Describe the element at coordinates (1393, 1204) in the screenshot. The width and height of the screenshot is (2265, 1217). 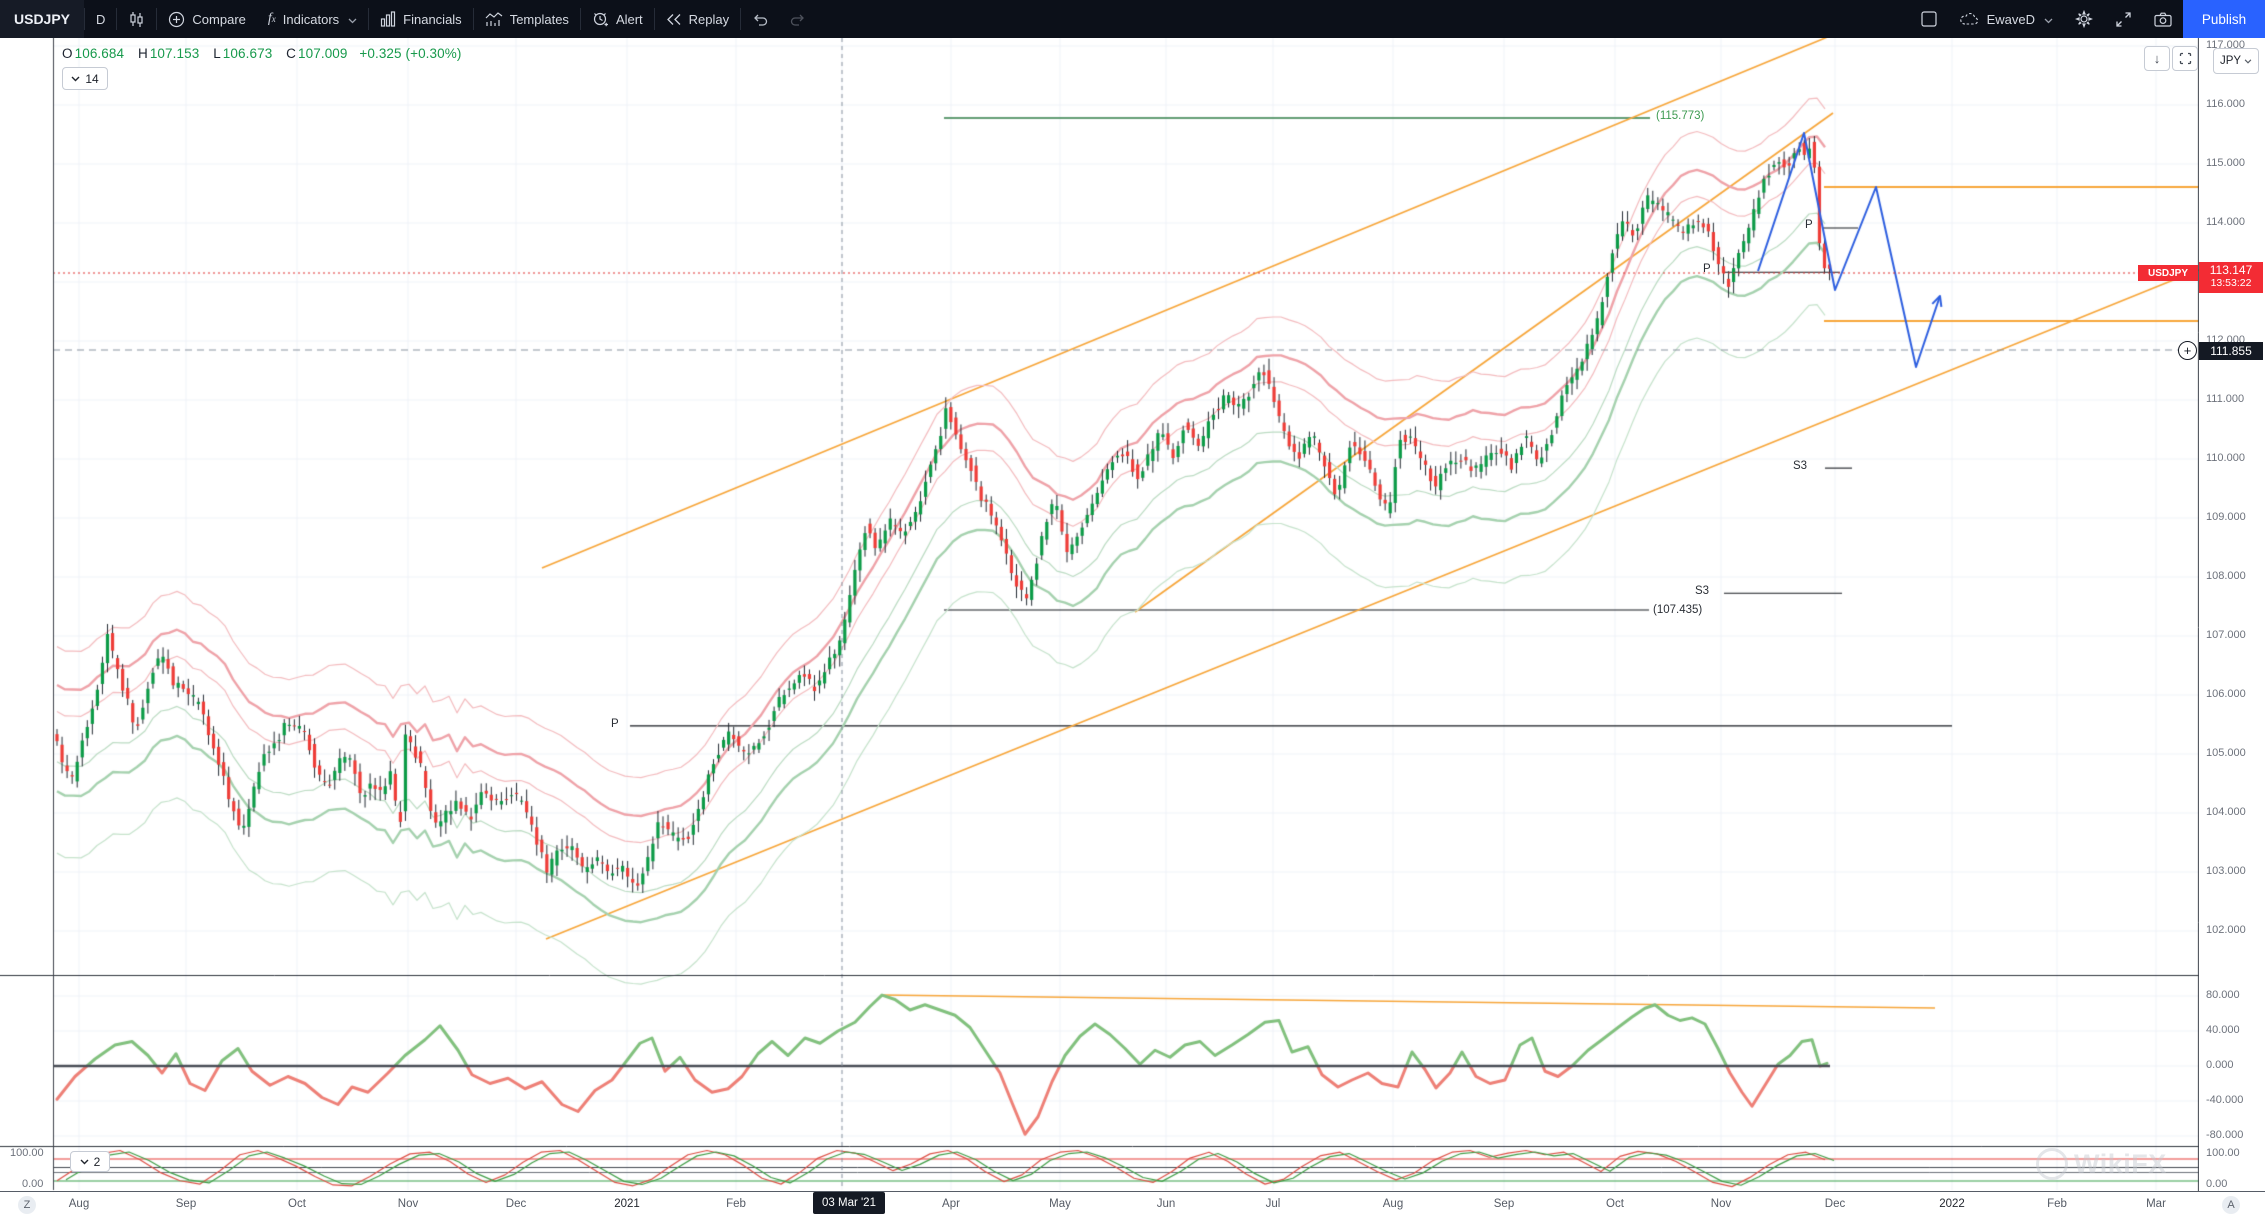
I see `time-tick-label: Aug` at that location.